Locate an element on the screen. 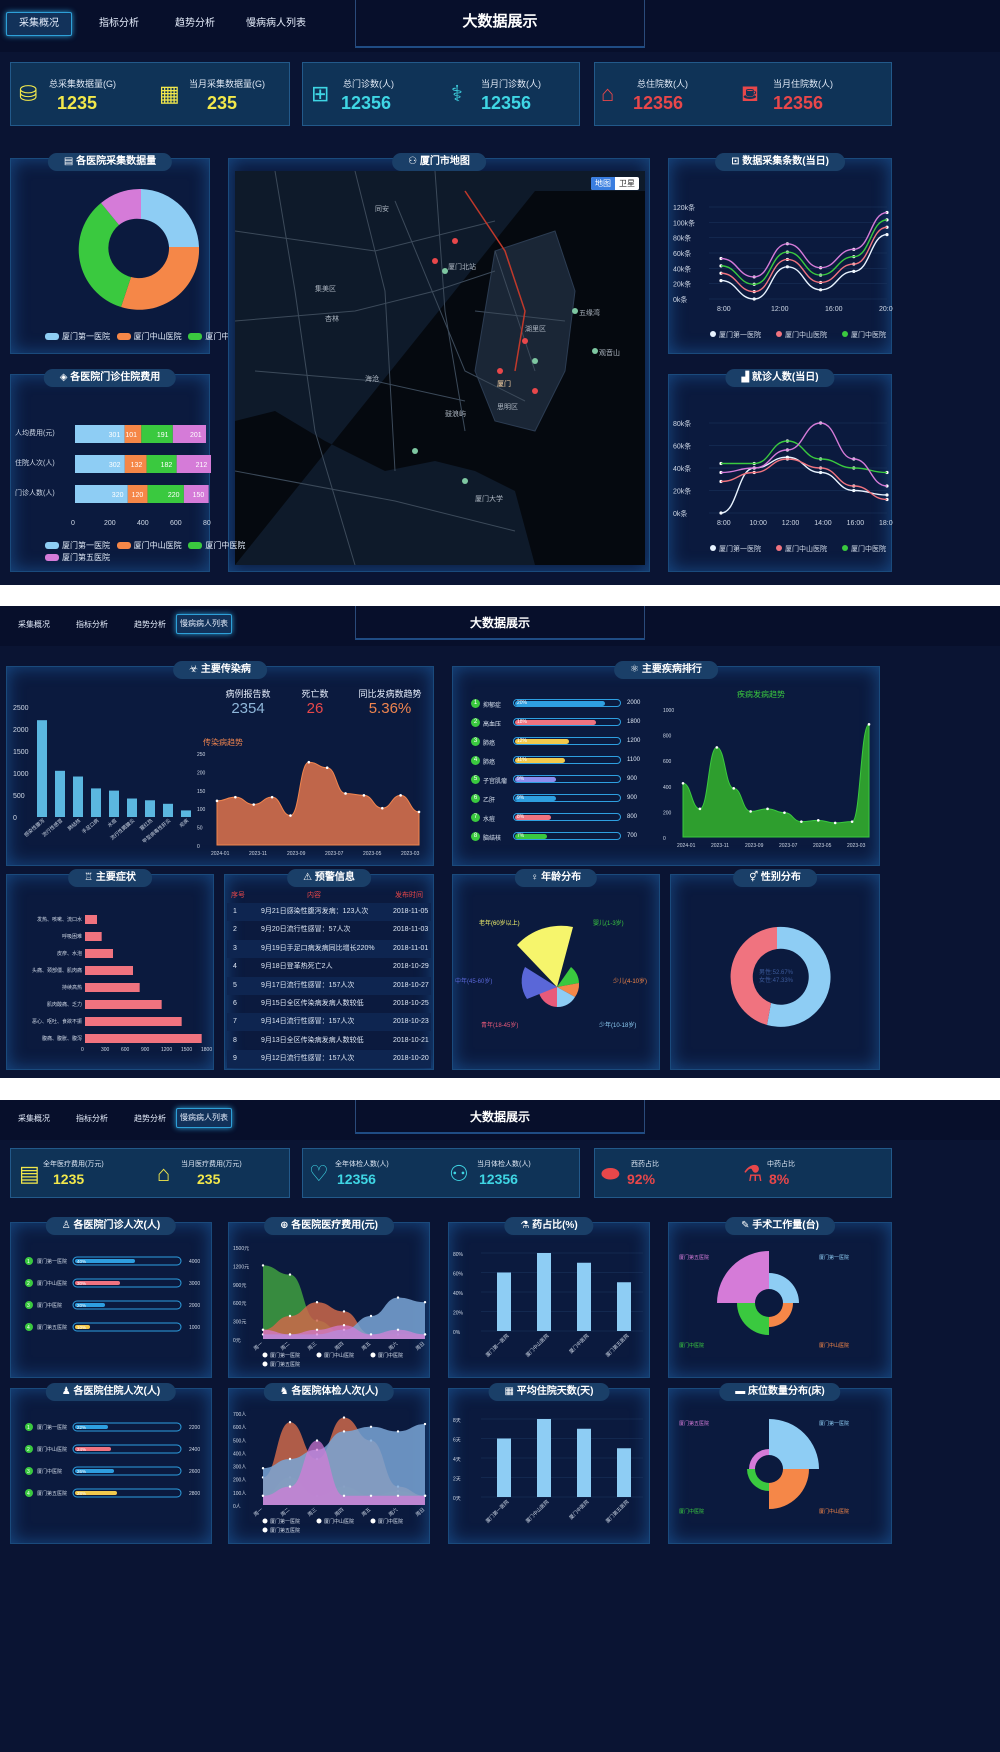  table-row: 1 9月21日感染性腹泻发病：123人次 2018-11-05 is located at coordinates (329, 912).